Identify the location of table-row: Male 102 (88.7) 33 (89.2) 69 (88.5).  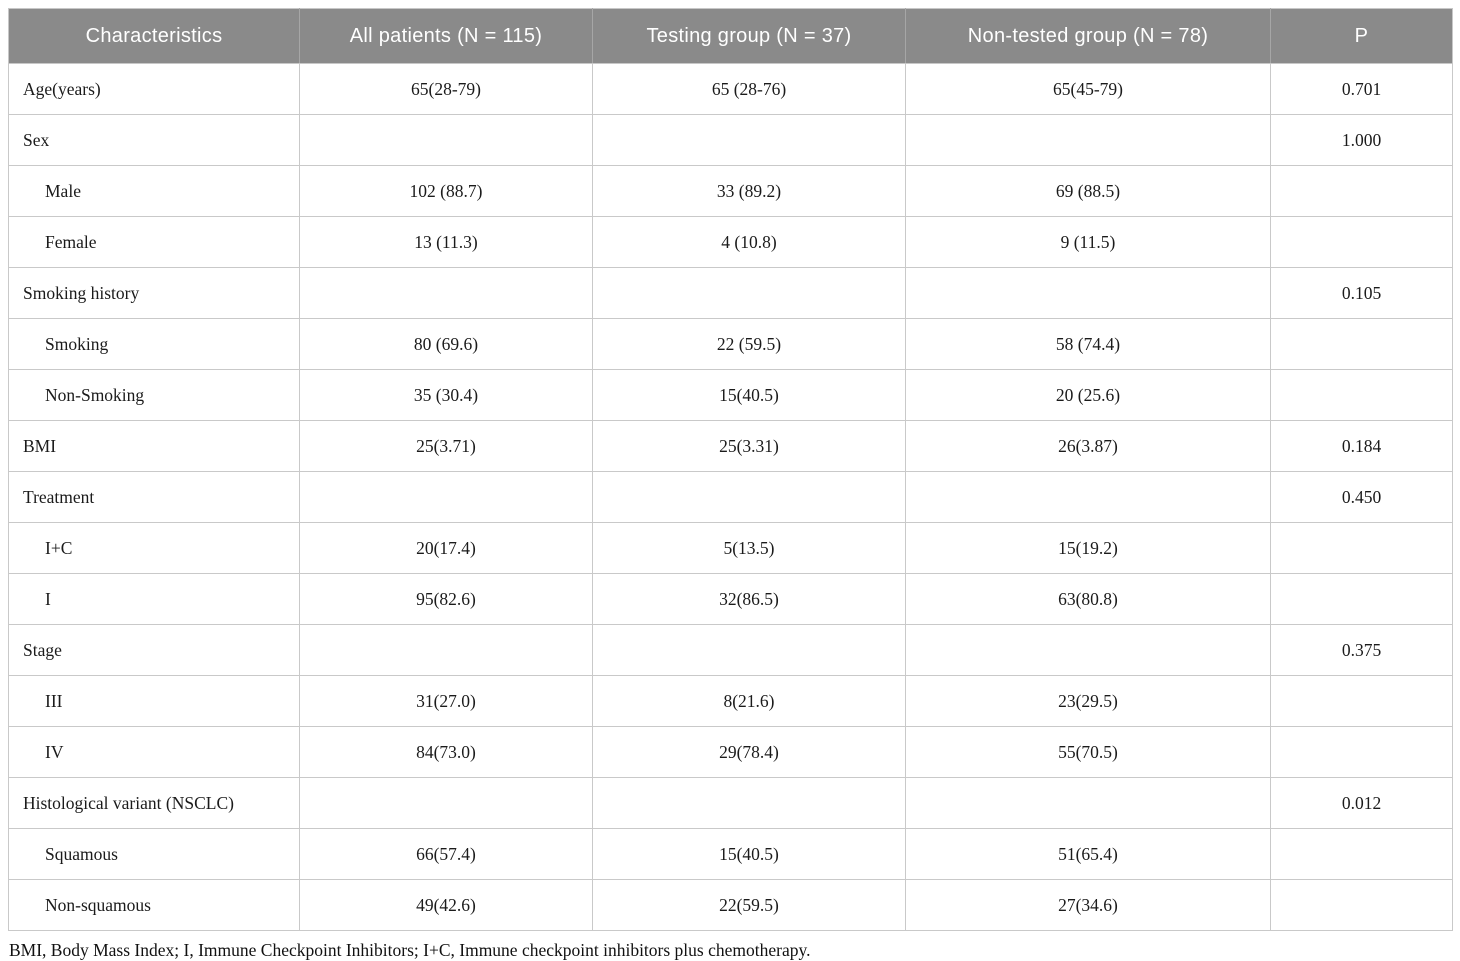
(730, 191).